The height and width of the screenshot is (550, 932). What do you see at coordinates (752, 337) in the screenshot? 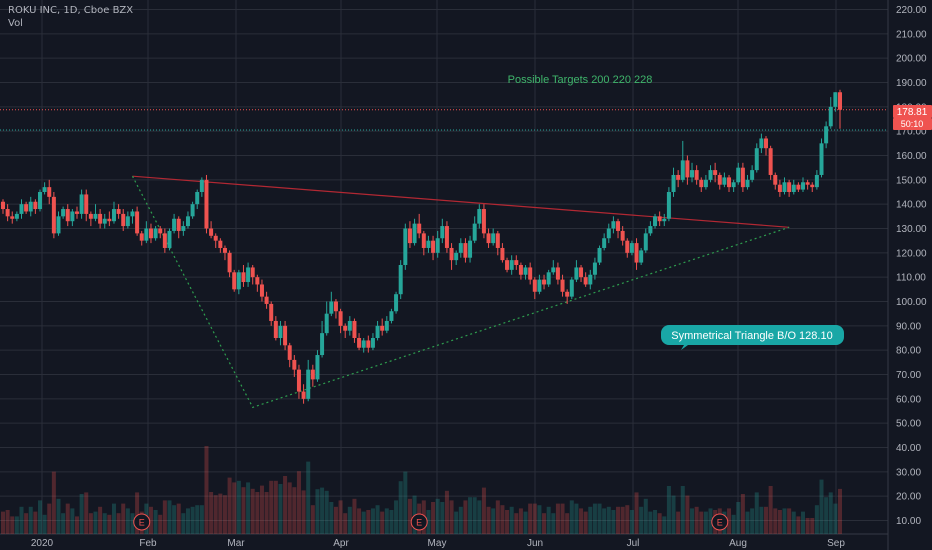
I see `triangle-callout: Symmetrical Triangle B/O 128.10` at bounding box center [752, 337].